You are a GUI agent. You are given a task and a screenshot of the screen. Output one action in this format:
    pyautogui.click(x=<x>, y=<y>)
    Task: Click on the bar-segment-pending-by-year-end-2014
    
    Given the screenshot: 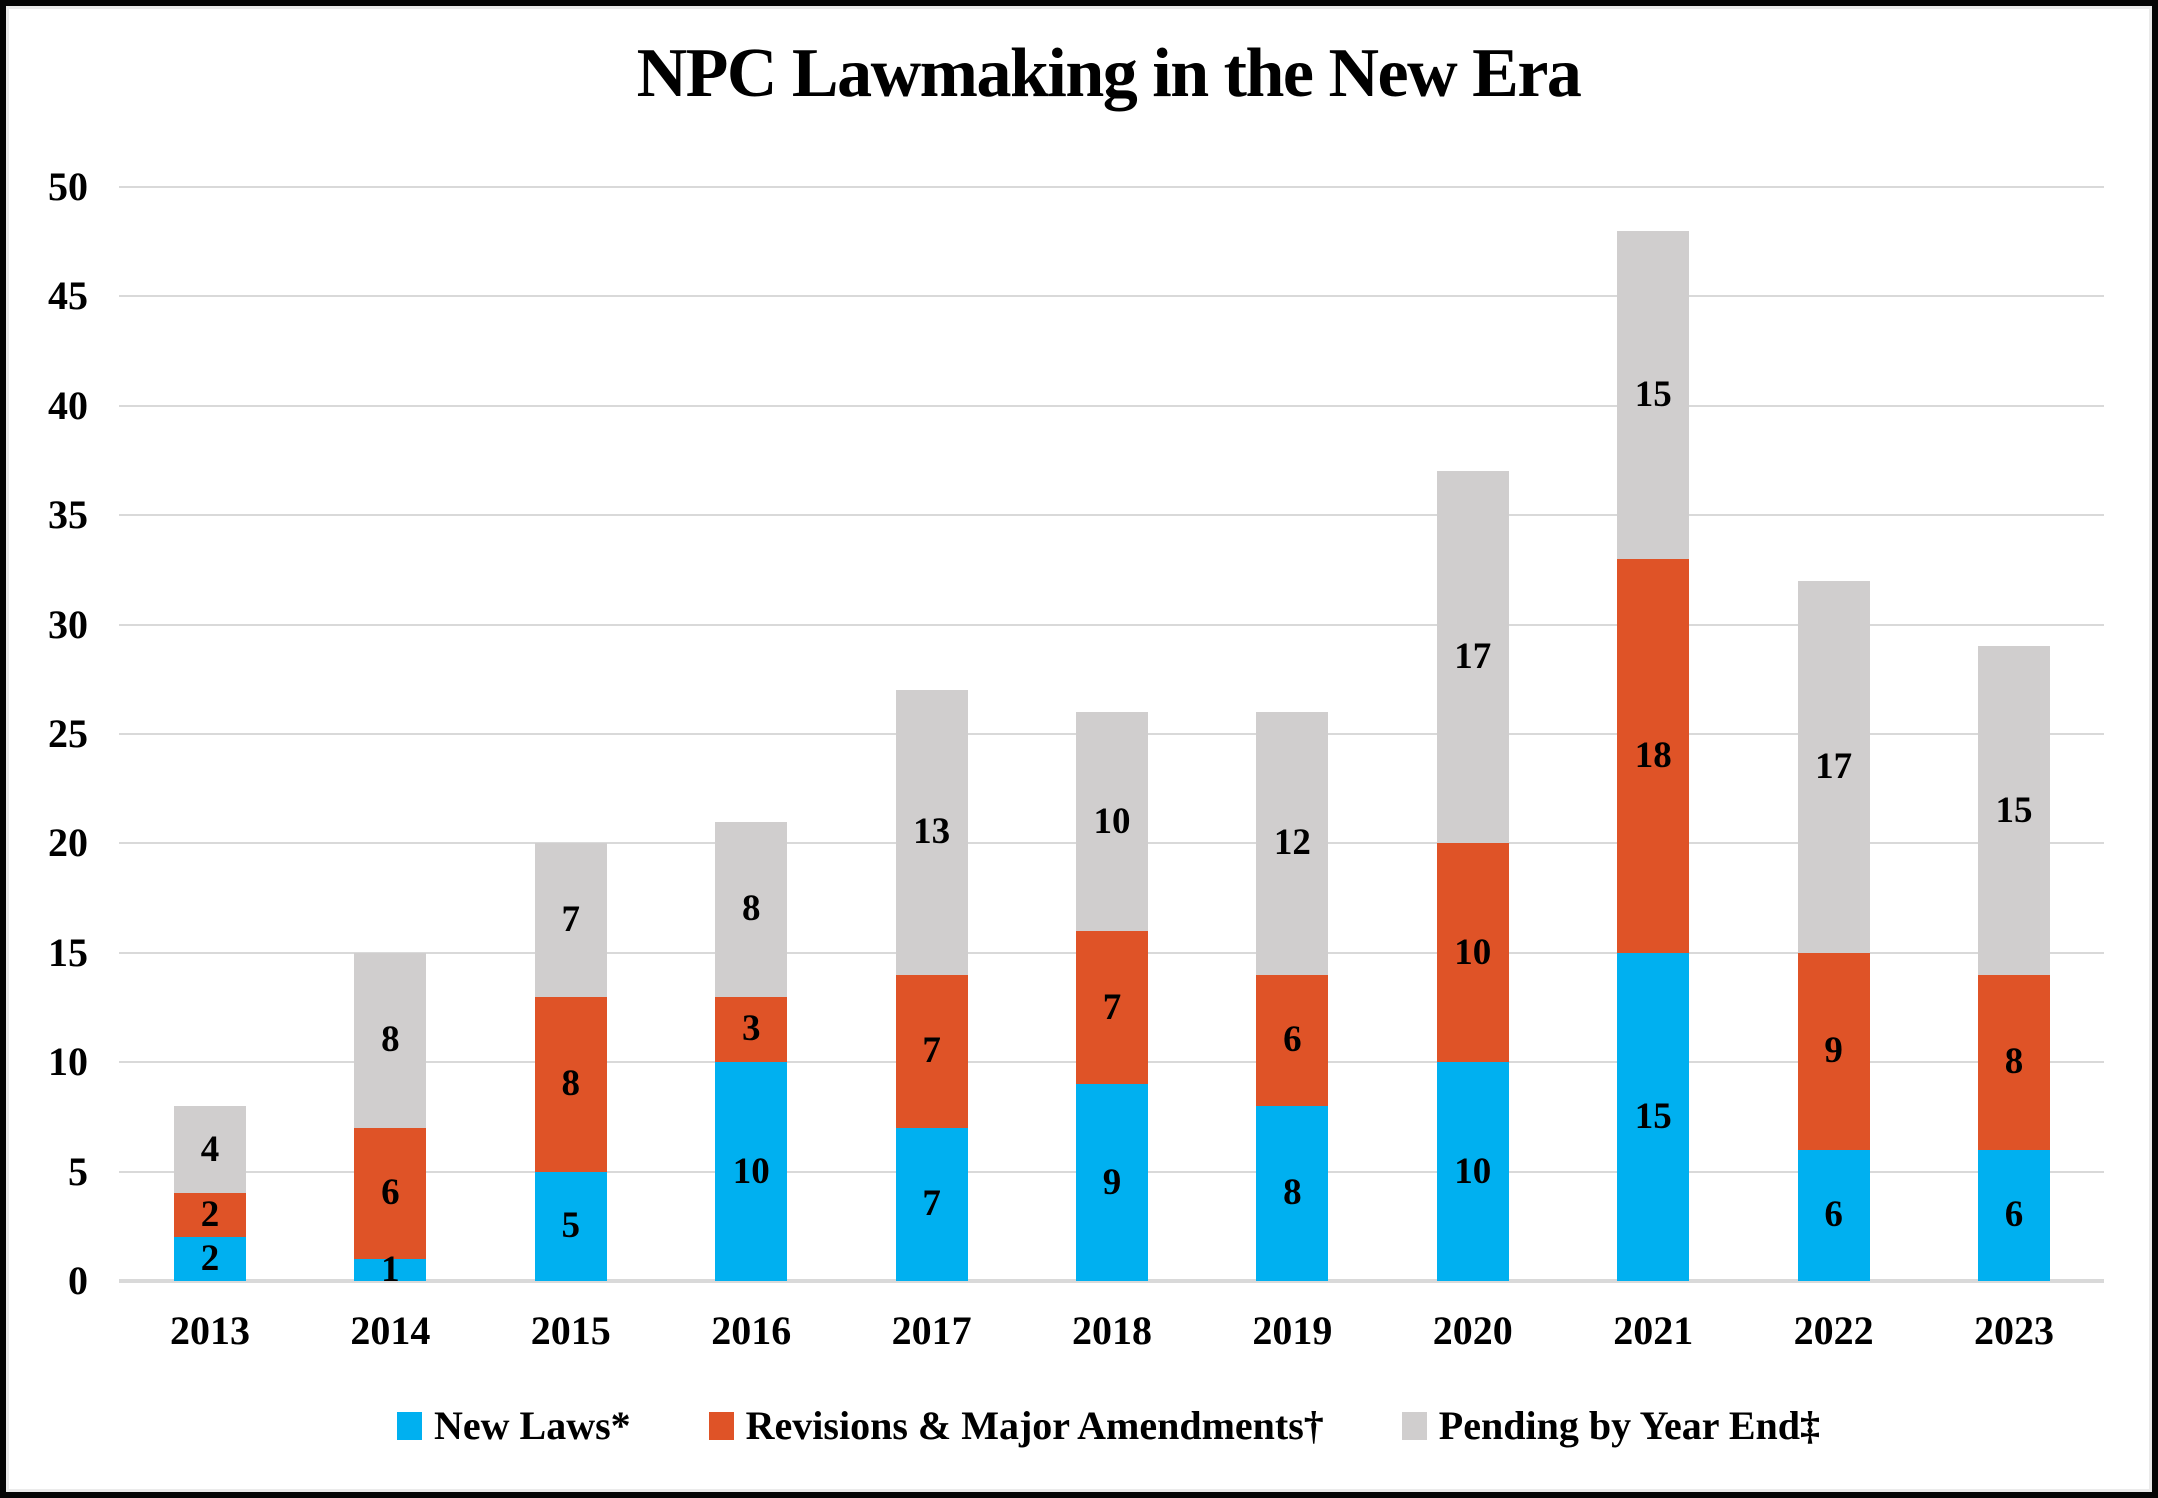 What is the action you would take?
    pyautogui.click(x=390, y=1040)
    